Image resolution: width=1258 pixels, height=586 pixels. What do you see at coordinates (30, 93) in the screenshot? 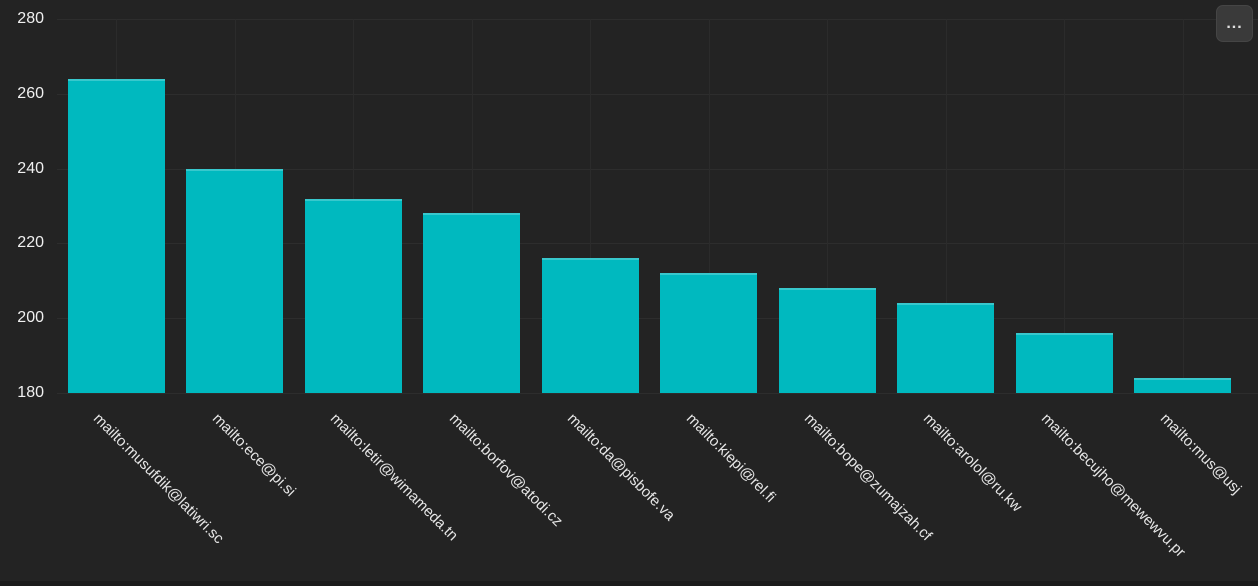
I see `y-axis-tick-label: 260` at bounding box center [30, 93].